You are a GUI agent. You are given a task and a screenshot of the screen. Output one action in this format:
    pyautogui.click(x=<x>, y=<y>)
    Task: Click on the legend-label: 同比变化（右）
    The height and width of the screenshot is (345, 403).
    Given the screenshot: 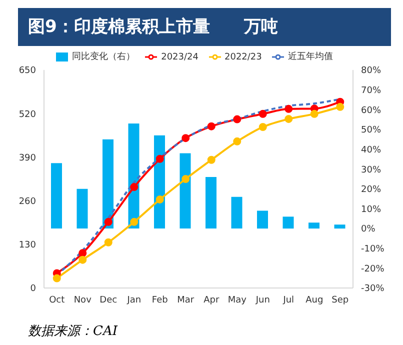 What is the action you would take?
    pyautogui.click(x=104, y=57)
    